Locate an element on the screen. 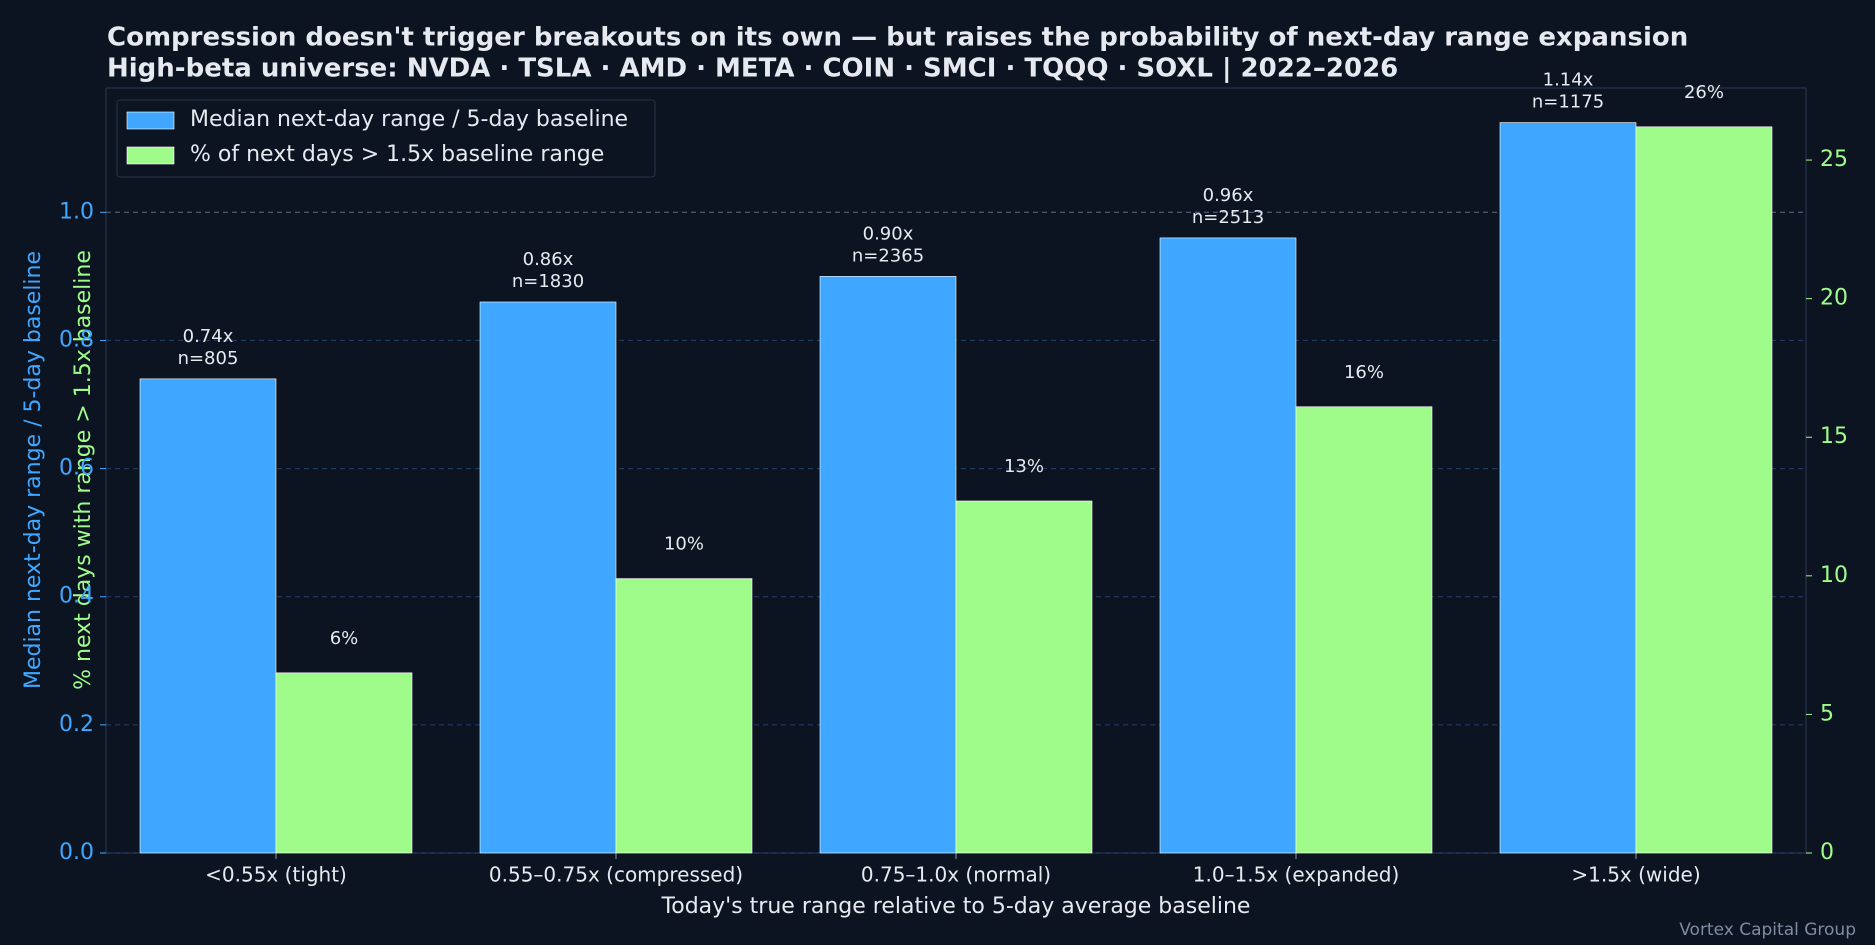 The width and height of the screenshot is (1875, 945). data-label: 13% is located at coordinates (1024, 466).